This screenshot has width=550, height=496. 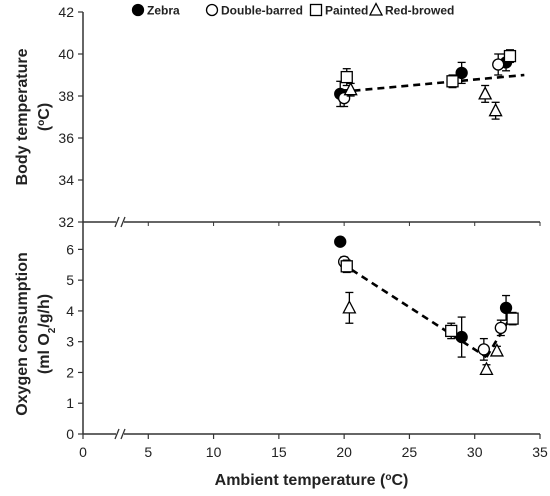 What do you see at coordinates (66, 138) in the screenshot?
I see `y-tick-label: 36` at bounding box center [66, 138].